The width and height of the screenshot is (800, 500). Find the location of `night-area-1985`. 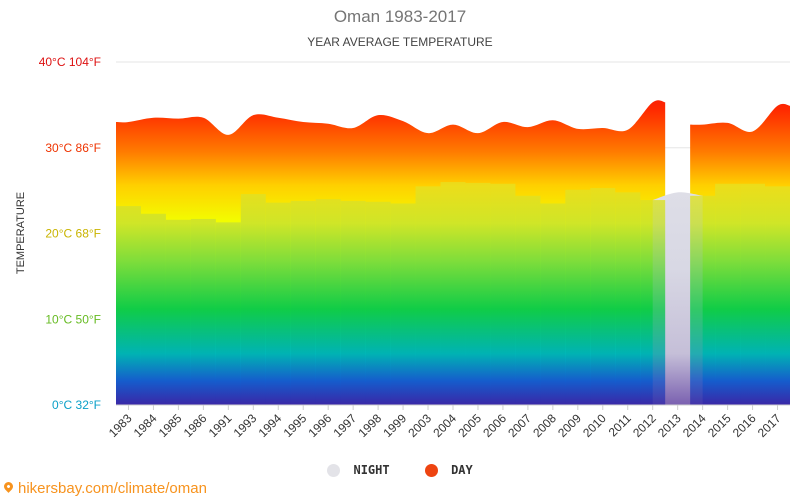

night-area-1985 is located at coordinates (178, 312).